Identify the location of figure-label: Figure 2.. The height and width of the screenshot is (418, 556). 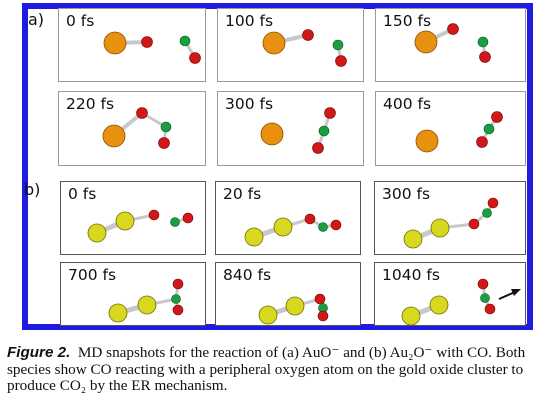
(39, 352).